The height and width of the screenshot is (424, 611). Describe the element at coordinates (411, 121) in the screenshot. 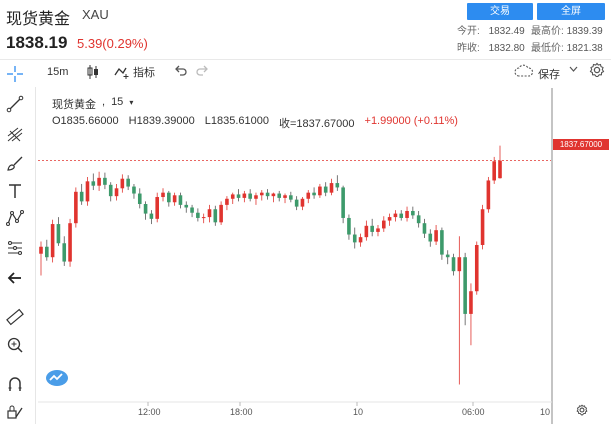

I see `legend-delta: +1.99000 (+0.11%)` at that location.